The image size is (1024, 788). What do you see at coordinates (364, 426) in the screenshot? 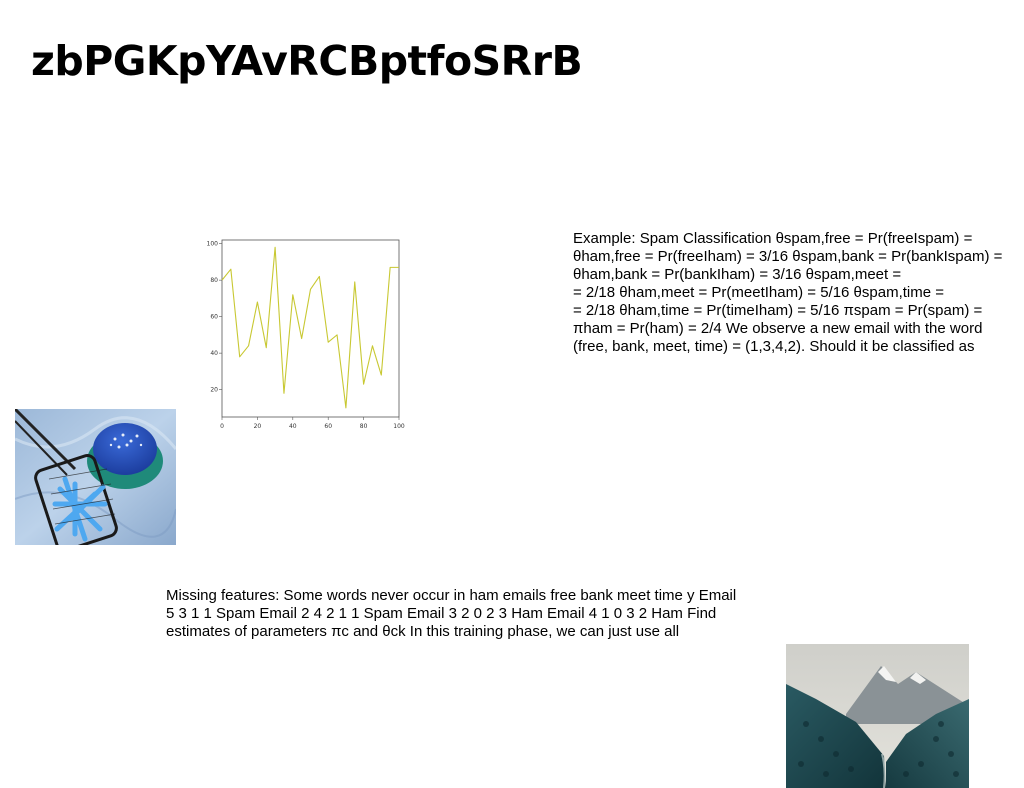
I see `x-tick-label: 80` at bounding box center [364, 426].